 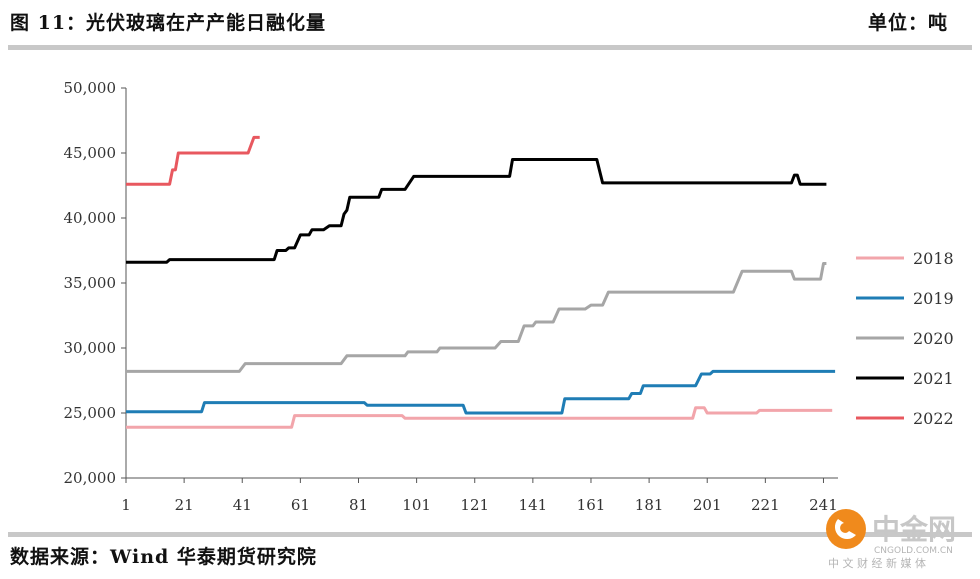 What do you see at coordinates (490, 26) in the screenshot?
I see `chart-header: 图 11：光伏玻璃在产产能日融化量 单位：吨` at bounding box center [490, 26].